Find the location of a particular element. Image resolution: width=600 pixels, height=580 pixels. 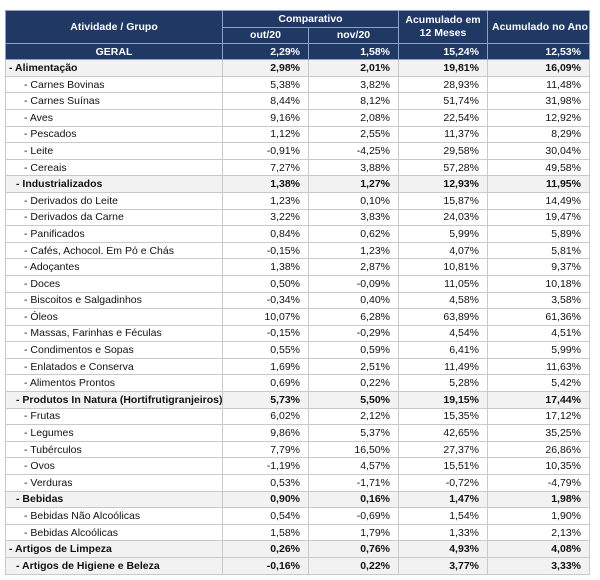

row-label: - Panificados is located at coordinates (114, 234).